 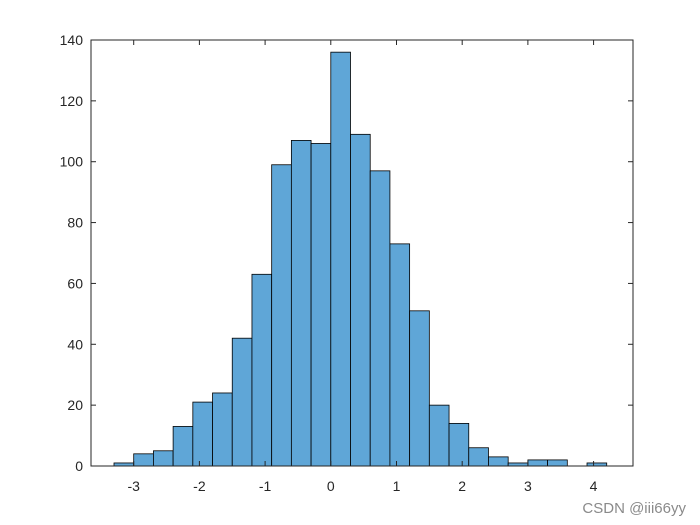 What do you see at coordinates (75, 283) in the screenshot?
I see `y-tick-label: 60` at bounding box center [75, 283].